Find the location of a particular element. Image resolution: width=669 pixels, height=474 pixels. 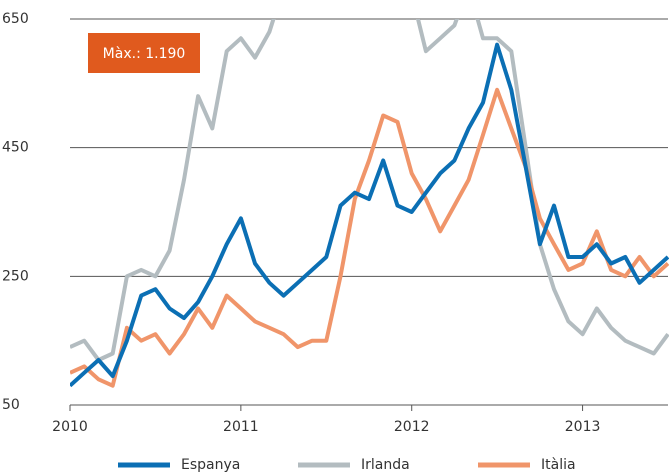

x-tick-label: 2010 is located at coordinates (70, 427).